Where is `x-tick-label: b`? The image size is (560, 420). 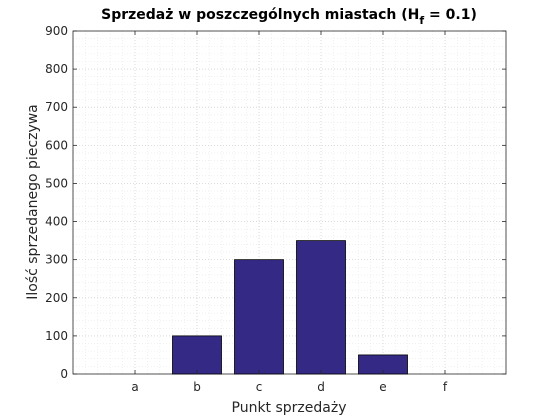
x-tick-label: b is located at coordinates (197, 387).